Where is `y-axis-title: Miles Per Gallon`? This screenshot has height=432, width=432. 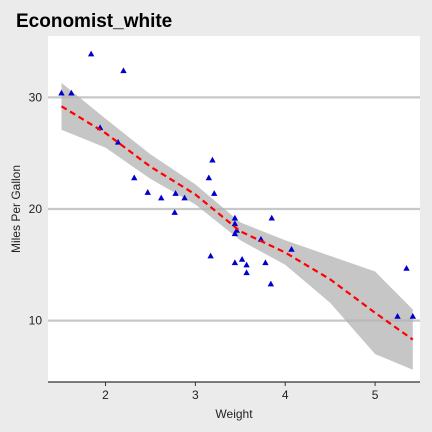 y-axis-title: Miles Per Gallon is located at coordinates (16, 209).